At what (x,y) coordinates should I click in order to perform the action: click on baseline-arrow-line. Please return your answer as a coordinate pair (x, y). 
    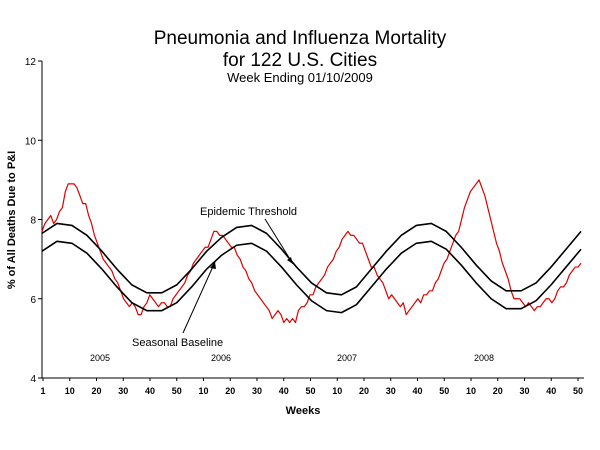
    Looking at the image, I should click on (199, 297).